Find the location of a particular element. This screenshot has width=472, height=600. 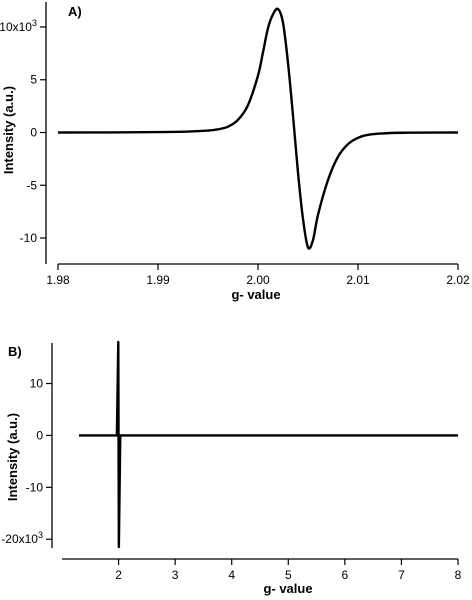

panel-a-y-tick-label: 10x103 is located at coordinates (18, 26).